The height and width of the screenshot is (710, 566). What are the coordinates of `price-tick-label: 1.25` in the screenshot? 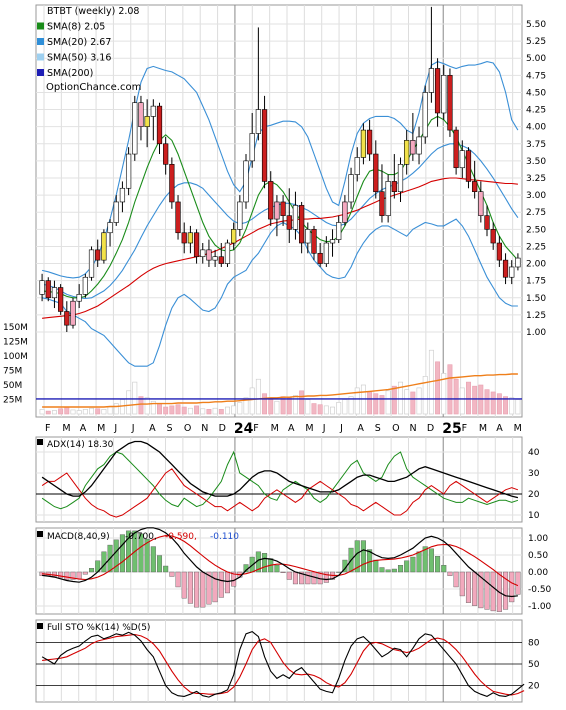 It's located at (536, 316).